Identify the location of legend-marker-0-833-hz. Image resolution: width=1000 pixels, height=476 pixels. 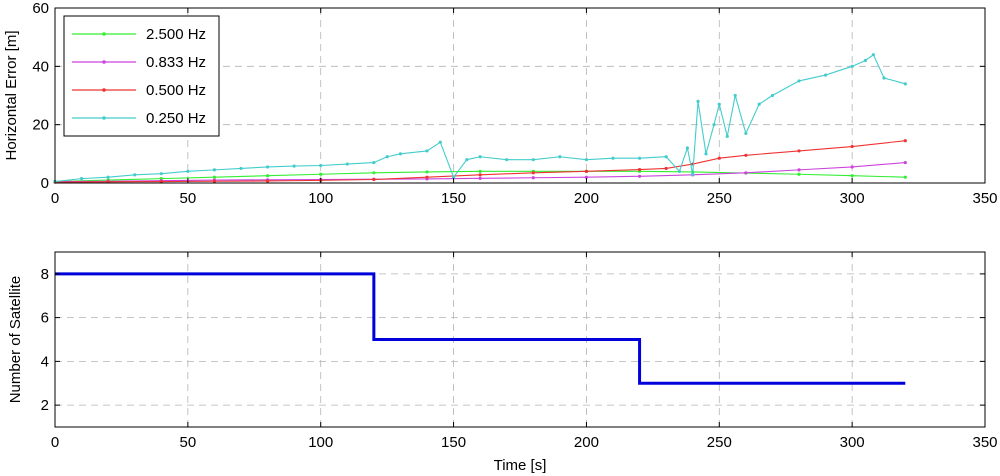
(104, 62).